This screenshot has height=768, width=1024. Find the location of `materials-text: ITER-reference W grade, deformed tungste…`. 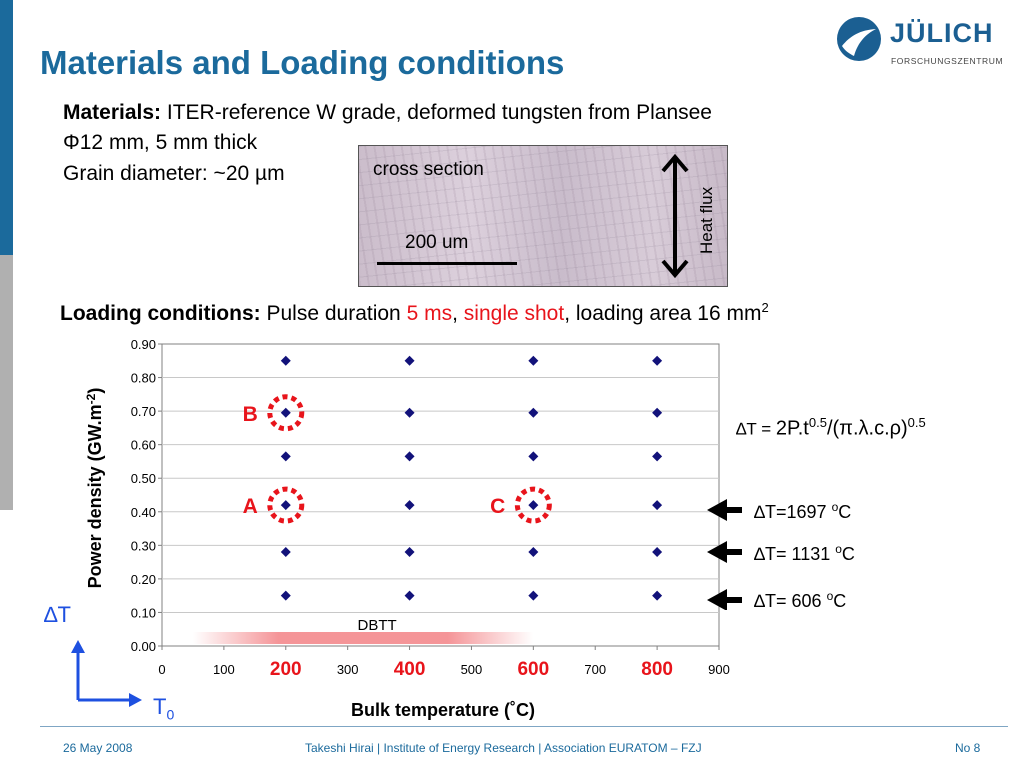

materials-text: ITER-reference W grade, deformed tungste… is located at coordinates (439, 112).